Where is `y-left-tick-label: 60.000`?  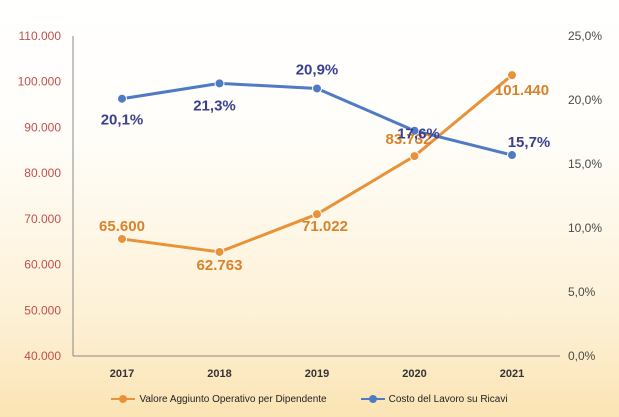 y-left-tick-label: 60.000 is located at coordinates (42, 265).